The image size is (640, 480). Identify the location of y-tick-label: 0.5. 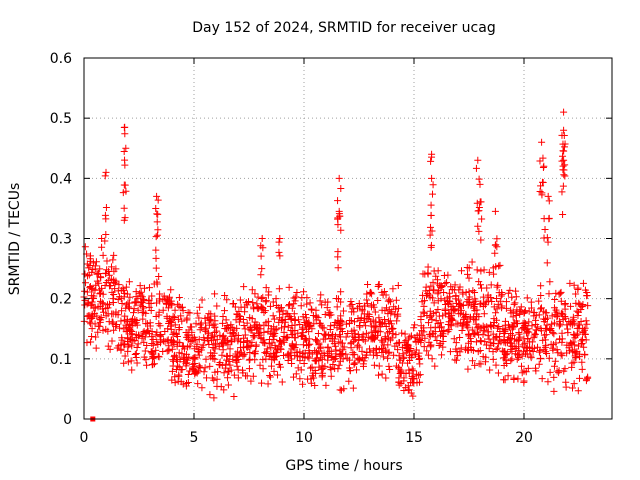
(61, 119).